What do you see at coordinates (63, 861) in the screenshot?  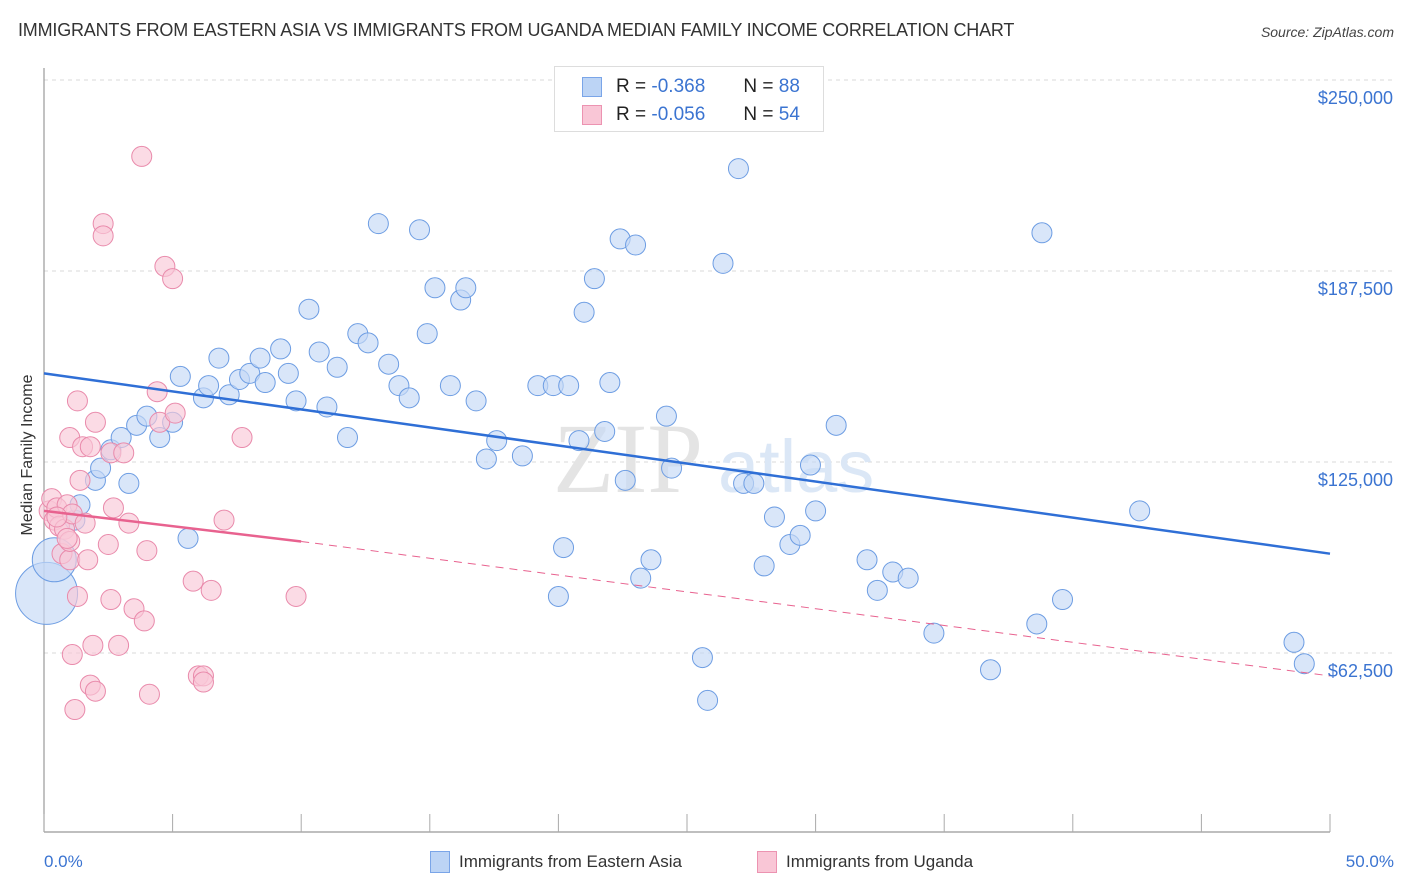 I see `x-tick-label-min: 0.0%` at bounding box center [63, 861].